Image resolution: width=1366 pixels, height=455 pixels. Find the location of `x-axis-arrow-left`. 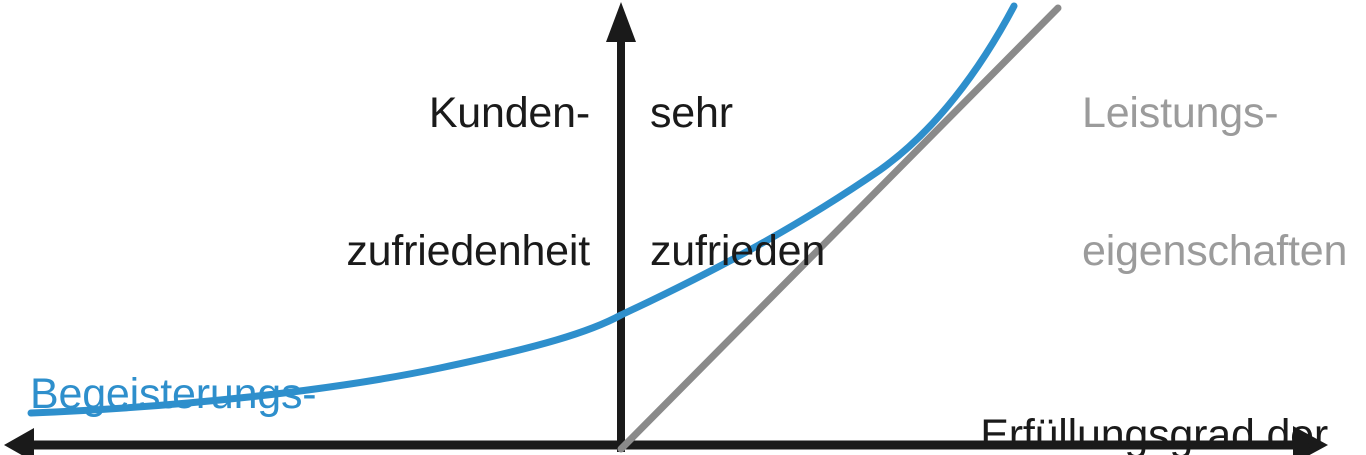

x-axis-arrow-left is located at coordinates (19, 441).